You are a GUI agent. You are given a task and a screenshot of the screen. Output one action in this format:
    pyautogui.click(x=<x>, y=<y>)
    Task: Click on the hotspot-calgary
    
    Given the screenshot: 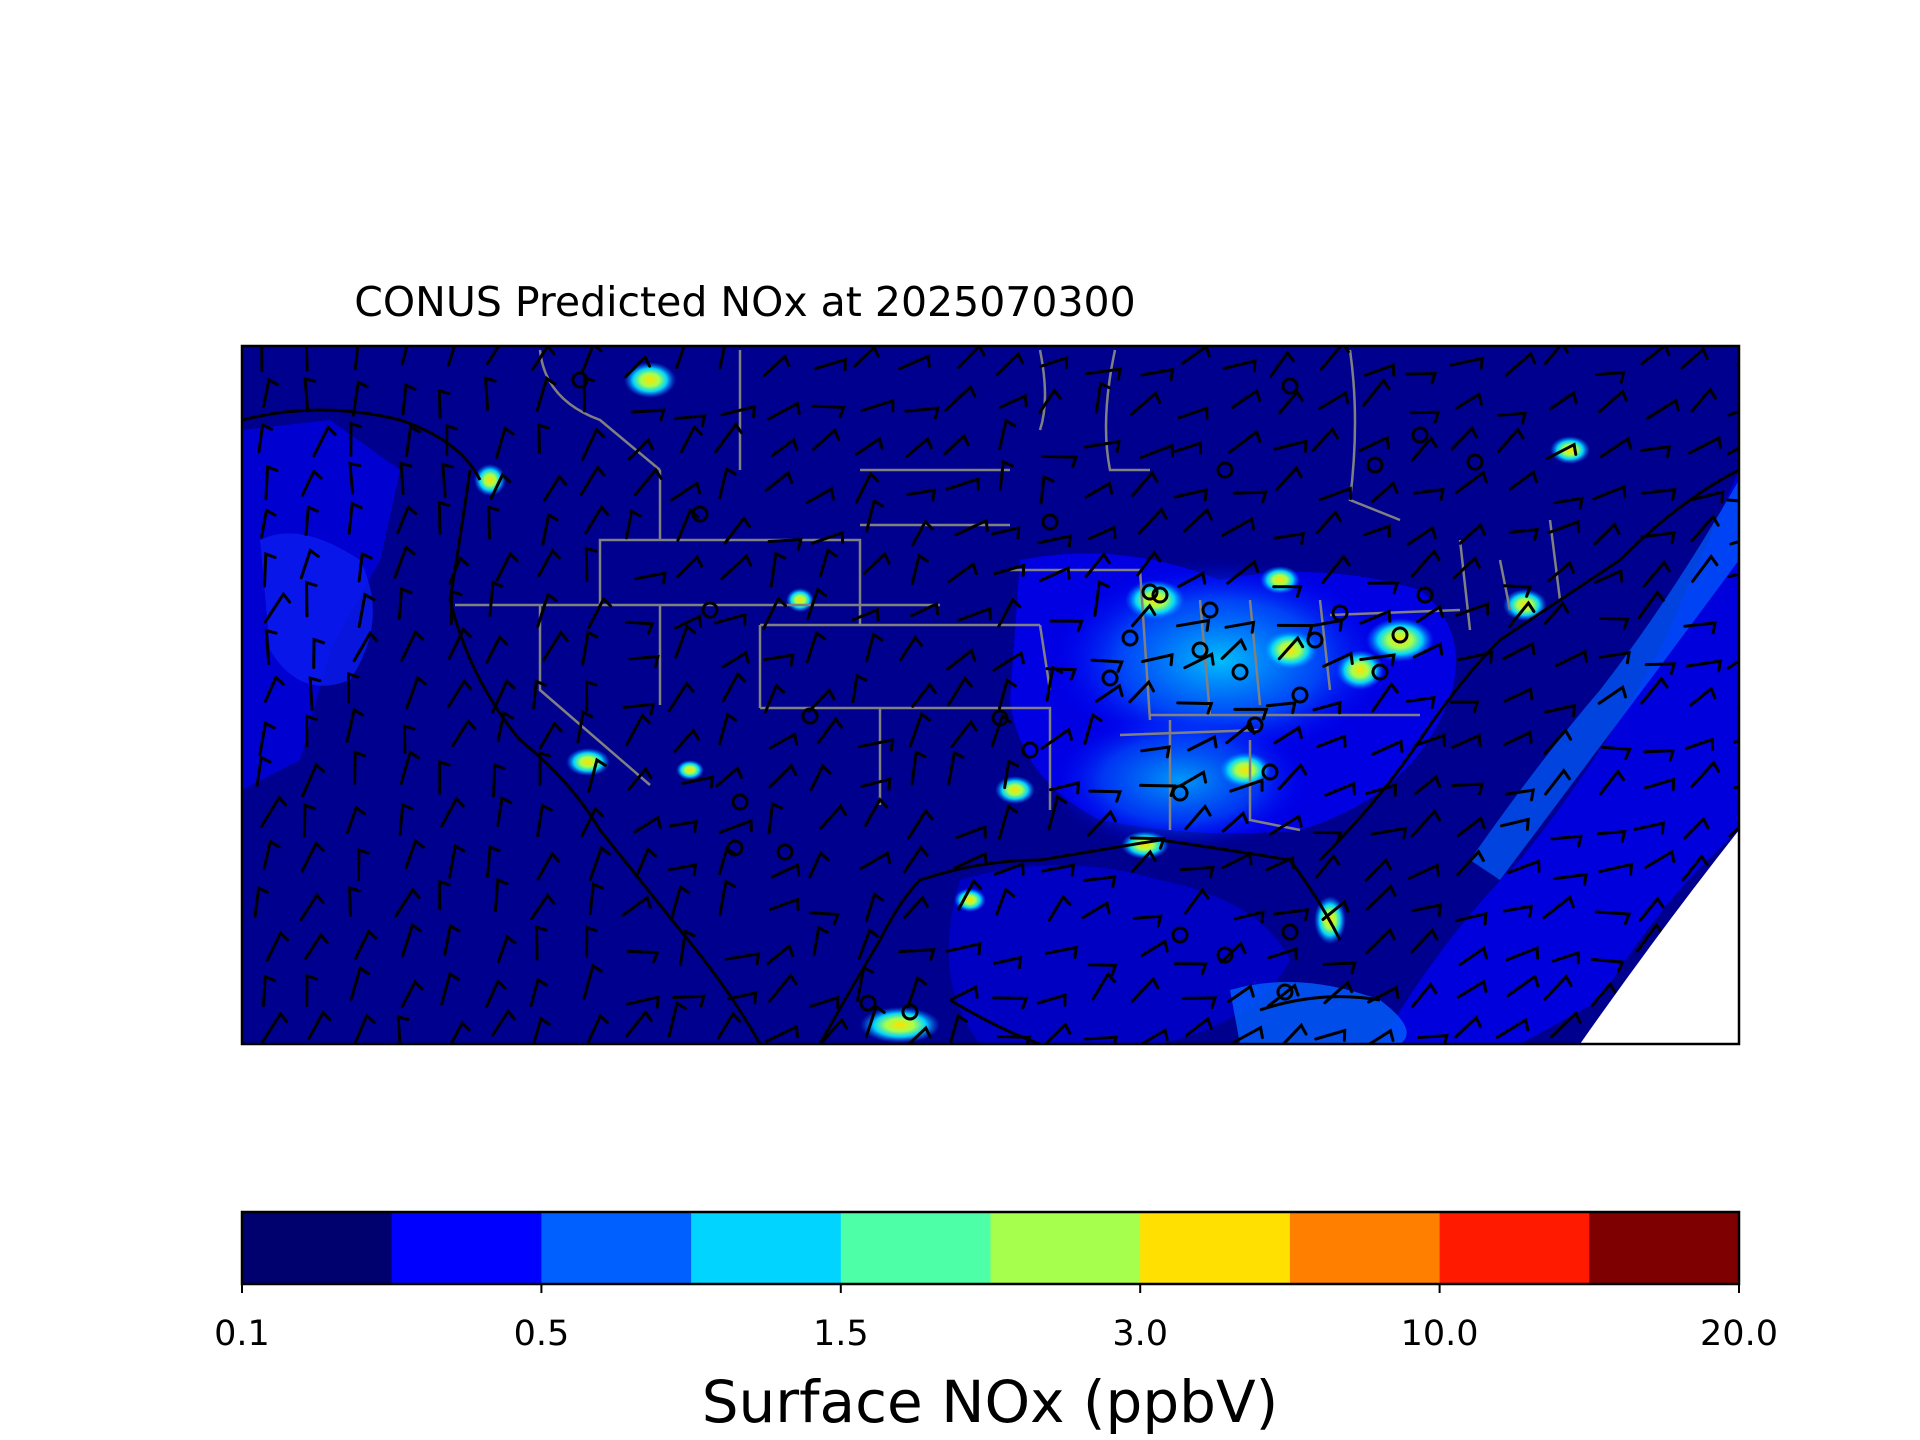 What is the action you would take?
    pyautogui.click(x=650, y=380)
    